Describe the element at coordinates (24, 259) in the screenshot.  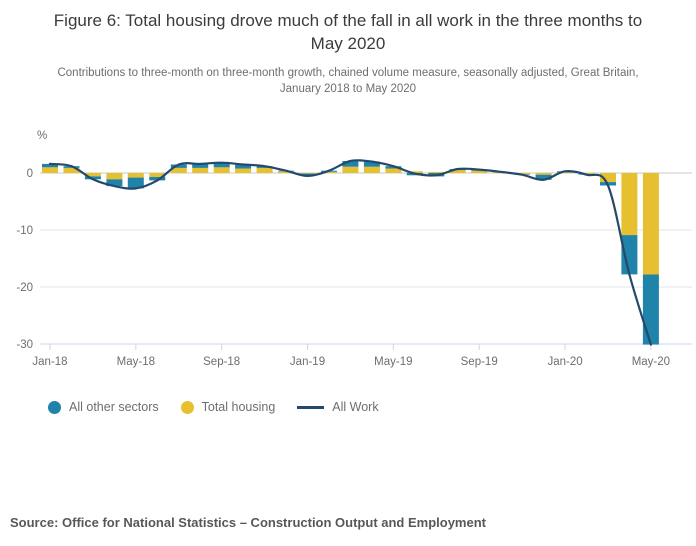
I see `y-axis-labels: 0 -10 -20 -30` at that location.